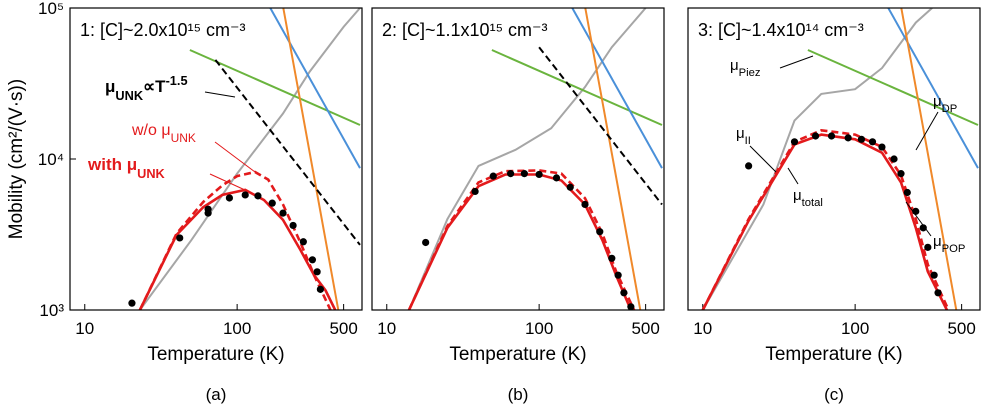  Describe the element at coordinates (177, 80) in the screenshot. I see `superscript: -1.5` at that location.